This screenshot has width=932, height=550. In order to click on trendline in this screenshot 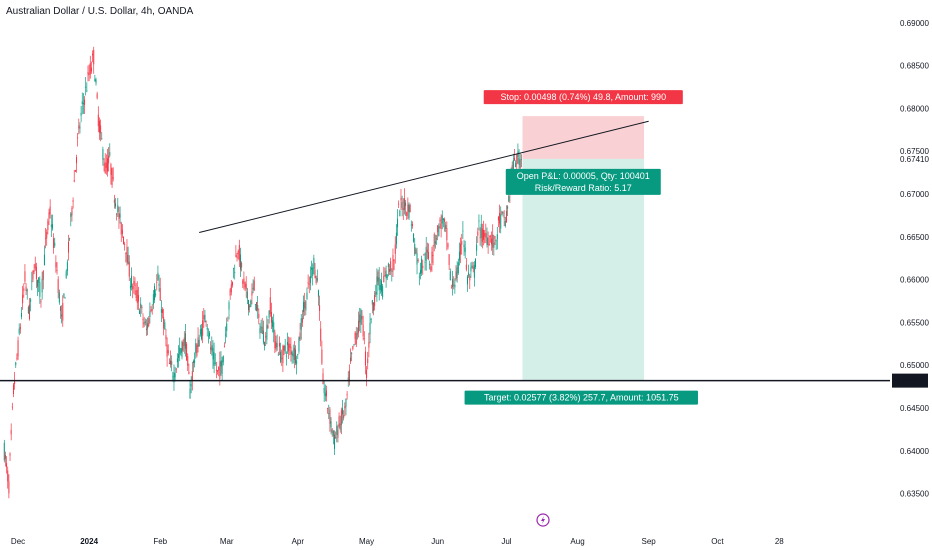, I will do `click(424, 177)`.